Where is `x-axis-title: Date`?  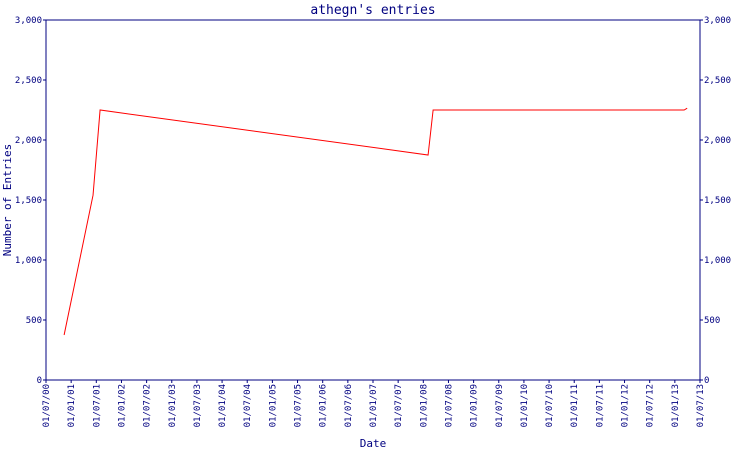 x-axis-title: Date is located at coordinates (373, 443).